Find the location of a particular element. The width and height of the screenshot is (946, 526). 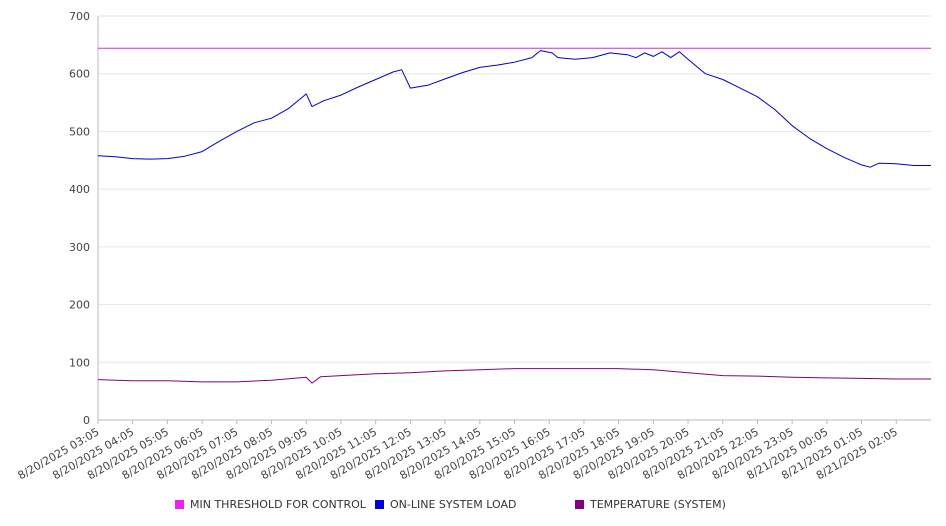

y-tick-label-700: 700 is located at coordinates (79, 16).